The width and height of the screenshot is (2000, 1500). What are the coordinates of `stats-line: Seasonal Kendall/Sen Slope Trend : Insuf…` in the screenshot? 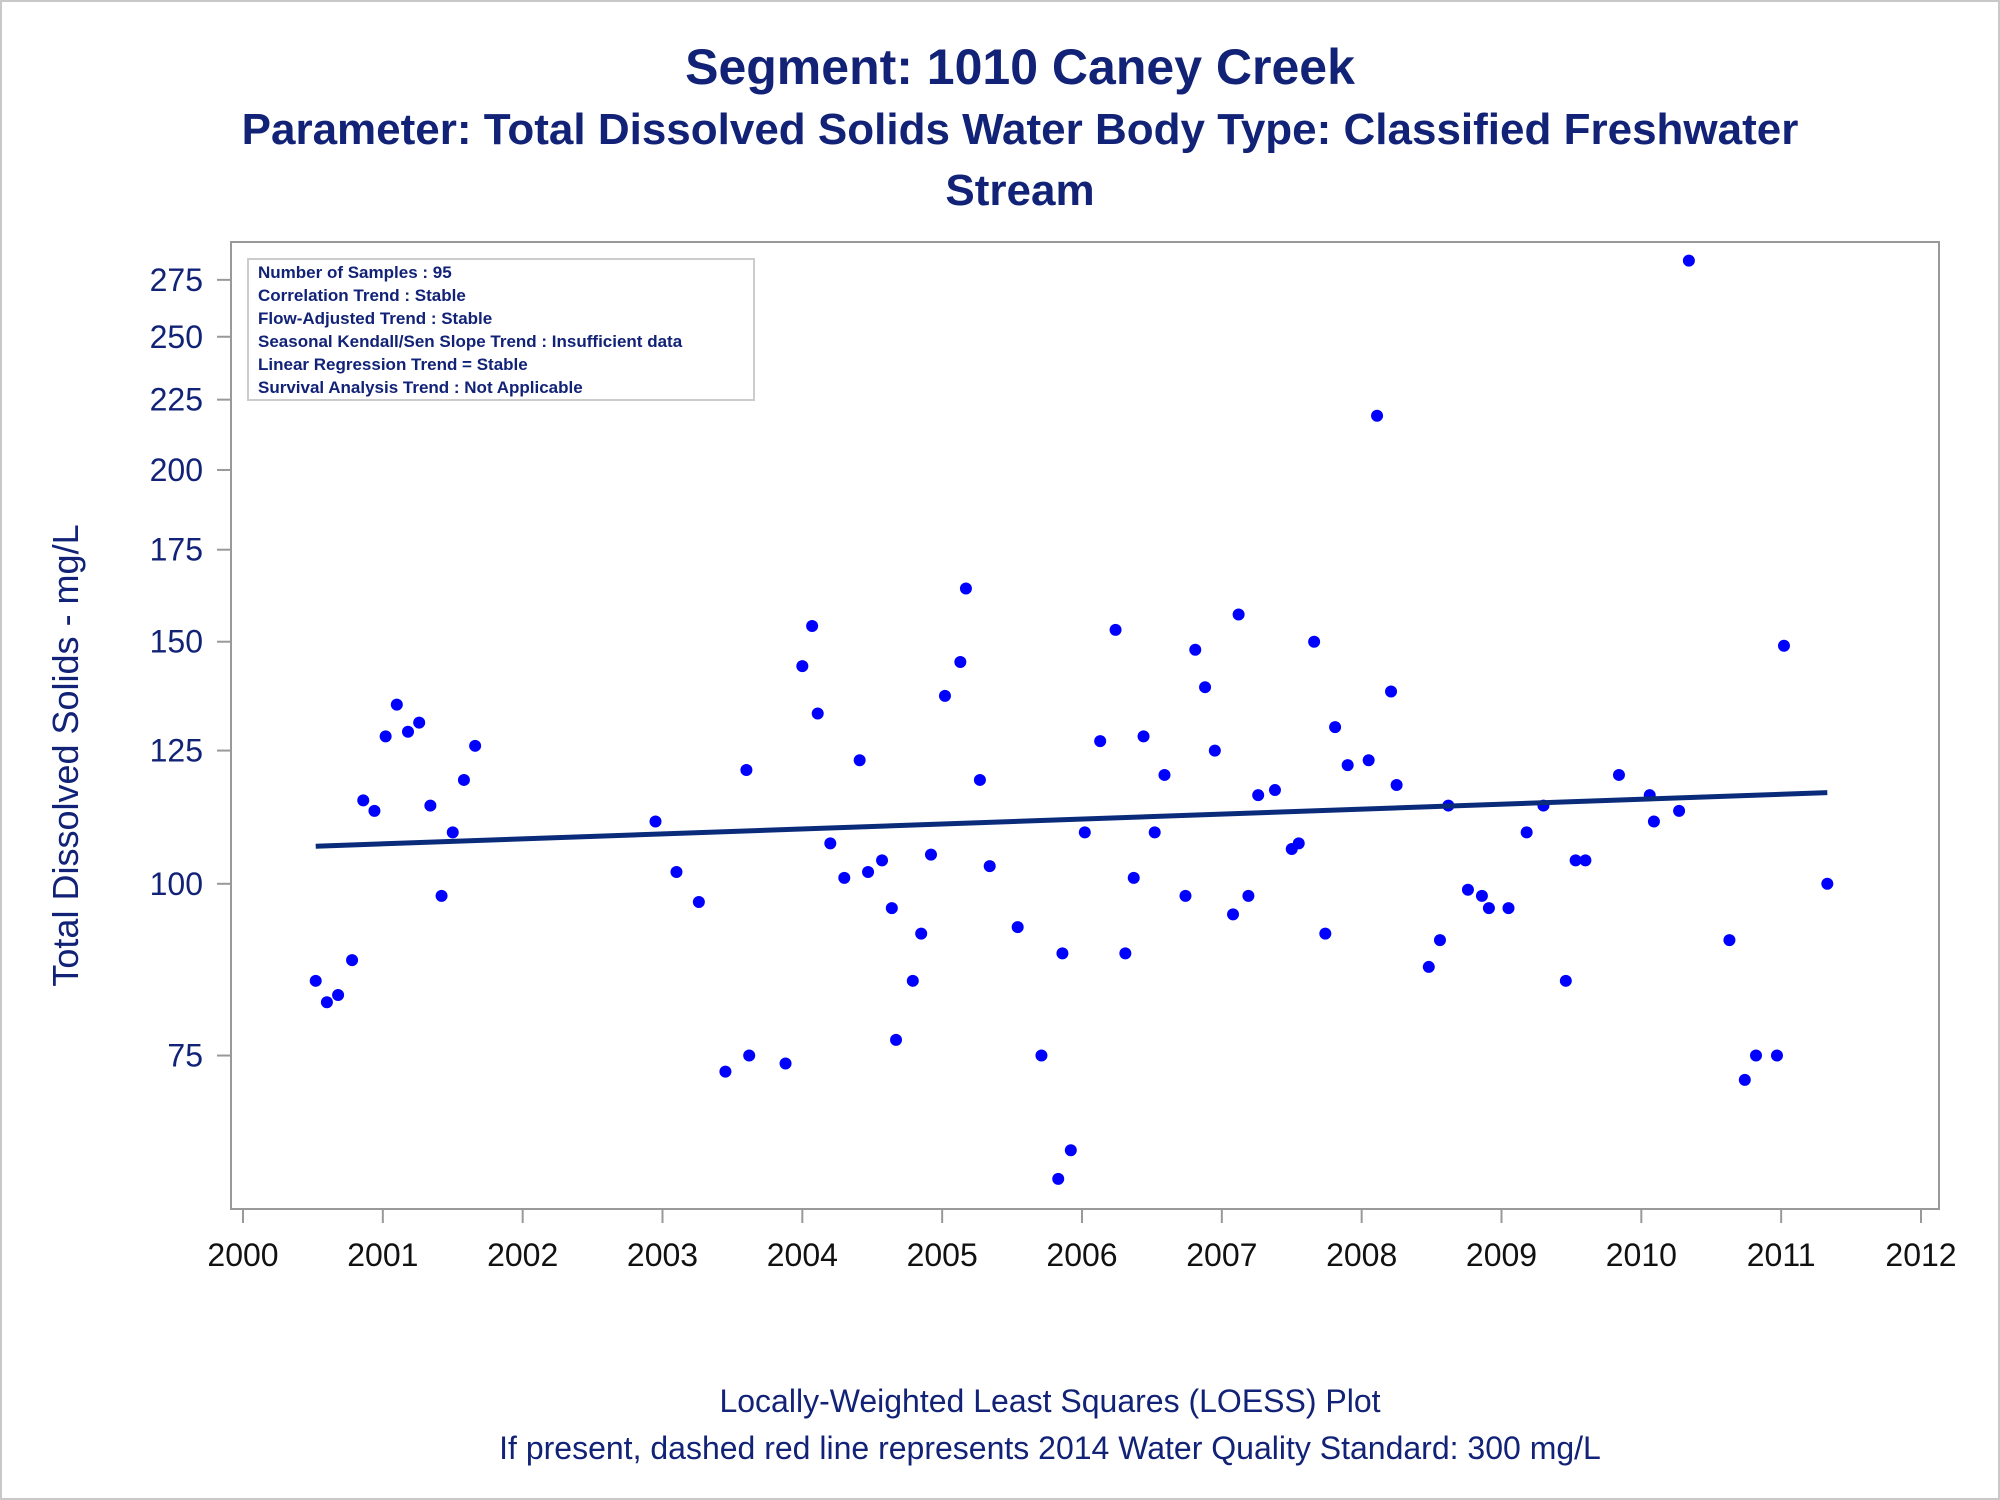 It's located at (470, 341).